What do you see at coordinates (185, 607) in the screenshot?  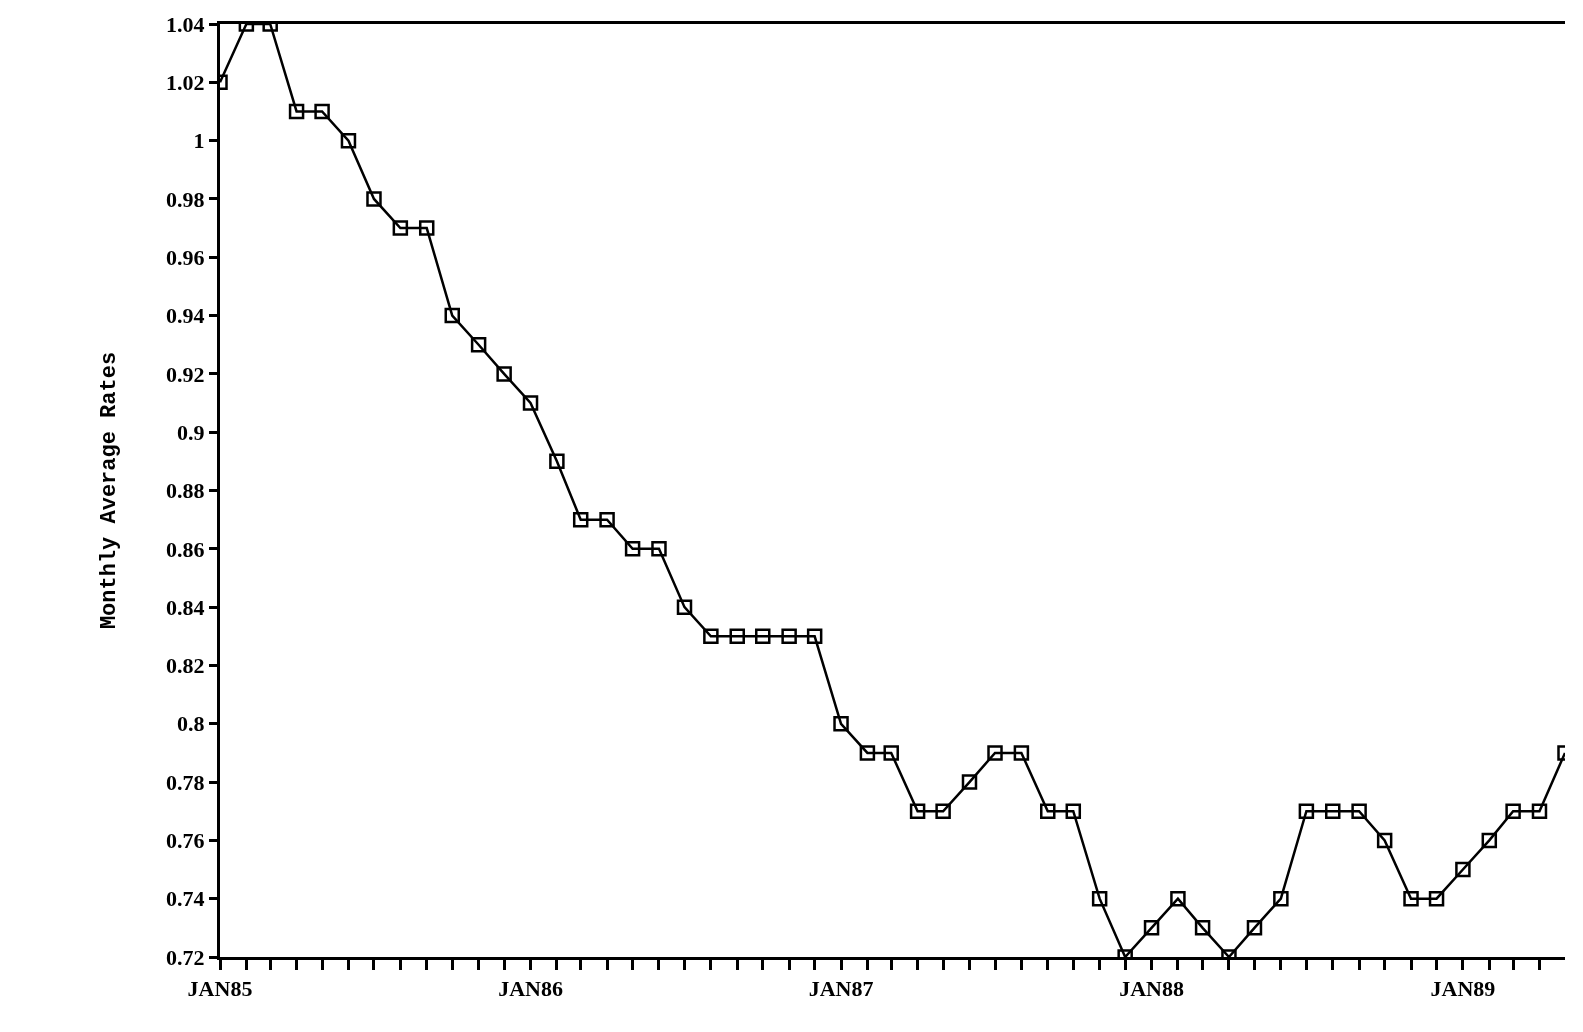 I see `y-tick-label: 0.84` at bounding box center [185, 607].